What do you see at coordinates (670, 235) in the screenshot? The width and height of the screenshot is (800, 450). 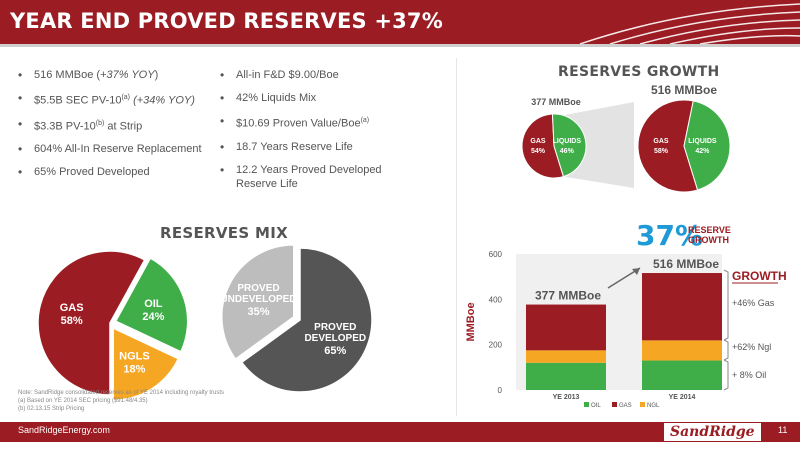 I see `growth-callout-pct: 37%` at bounding box center [670, 235].